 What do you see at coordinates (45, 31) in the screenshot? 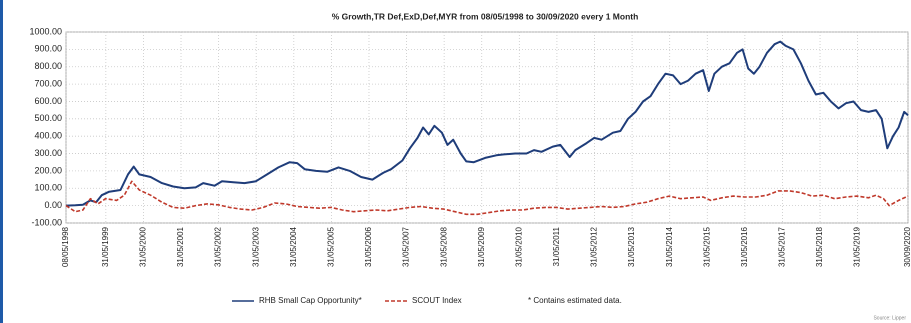
I see `y-tick-label: 1000.00` at bounding box center [45, 31].